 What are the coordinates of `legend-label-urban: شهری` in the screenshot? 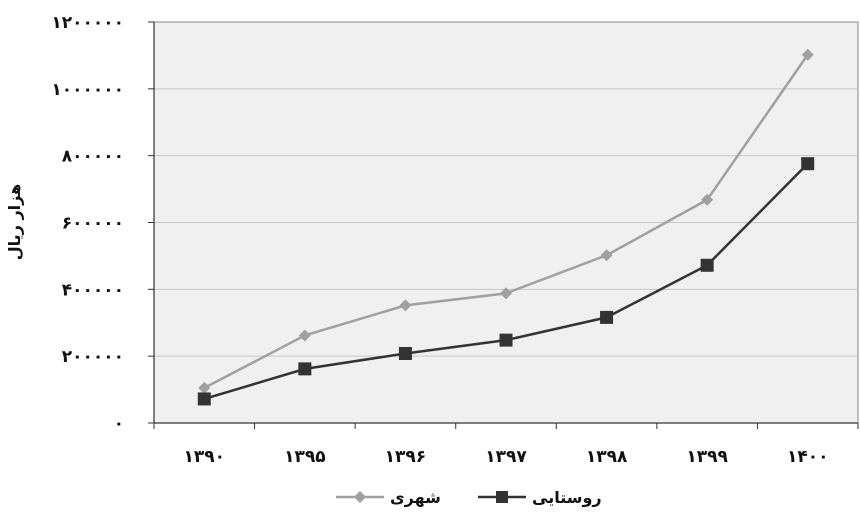 It's located at (415, 497).